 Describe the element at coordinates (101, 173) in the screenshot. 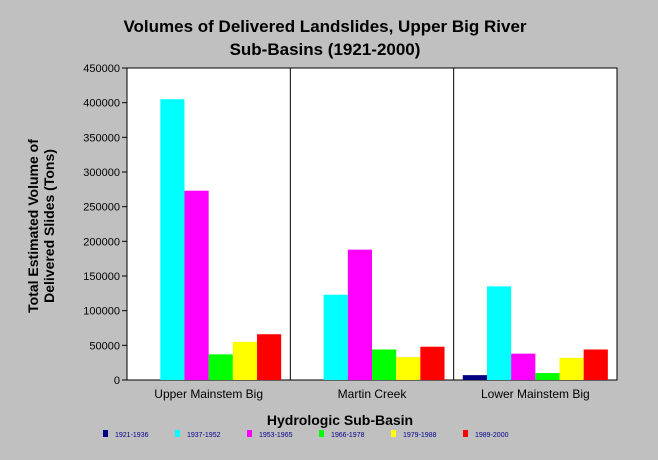

I see `y-tick-label: 300000` at that location.